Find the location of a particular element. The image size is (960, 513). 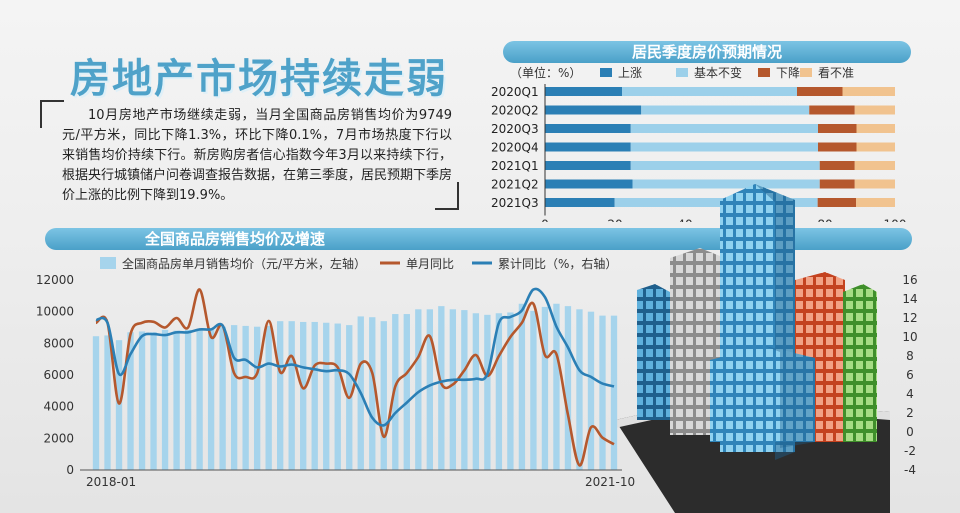

left-tick-label: 10000 is located at coordinates (55, 312).